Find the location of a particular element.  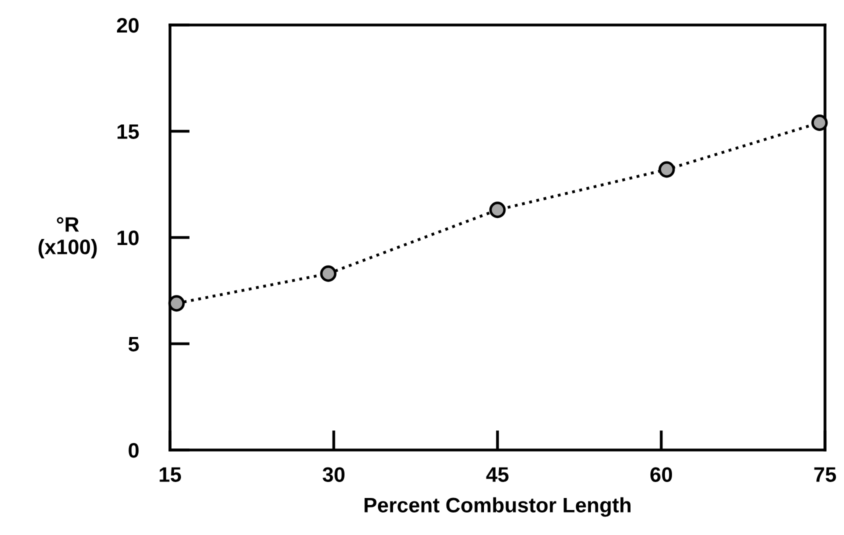

y-tick-label: 0 is located at coordinates (133, 450).